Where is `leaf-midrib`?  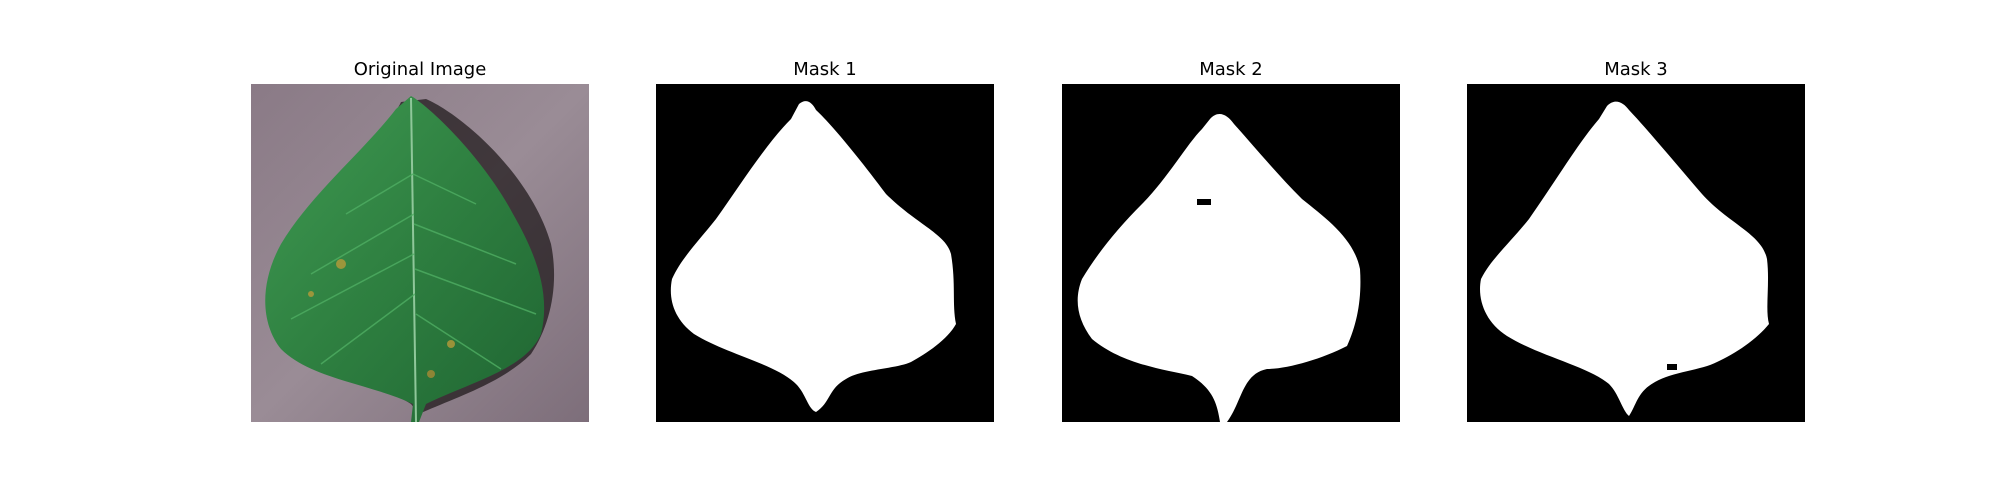
leaf-midrib is located at coordinates (413, 259).